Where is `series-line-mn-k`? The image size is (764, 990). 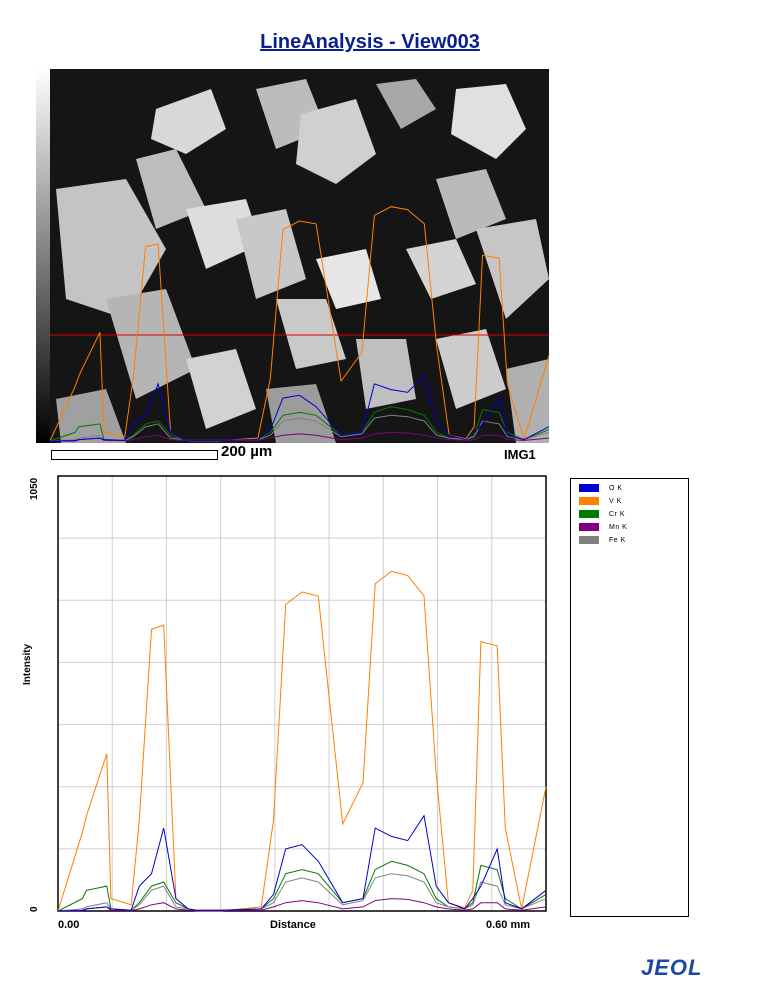
series-line-mn-k is located at coordinates (302, 905).